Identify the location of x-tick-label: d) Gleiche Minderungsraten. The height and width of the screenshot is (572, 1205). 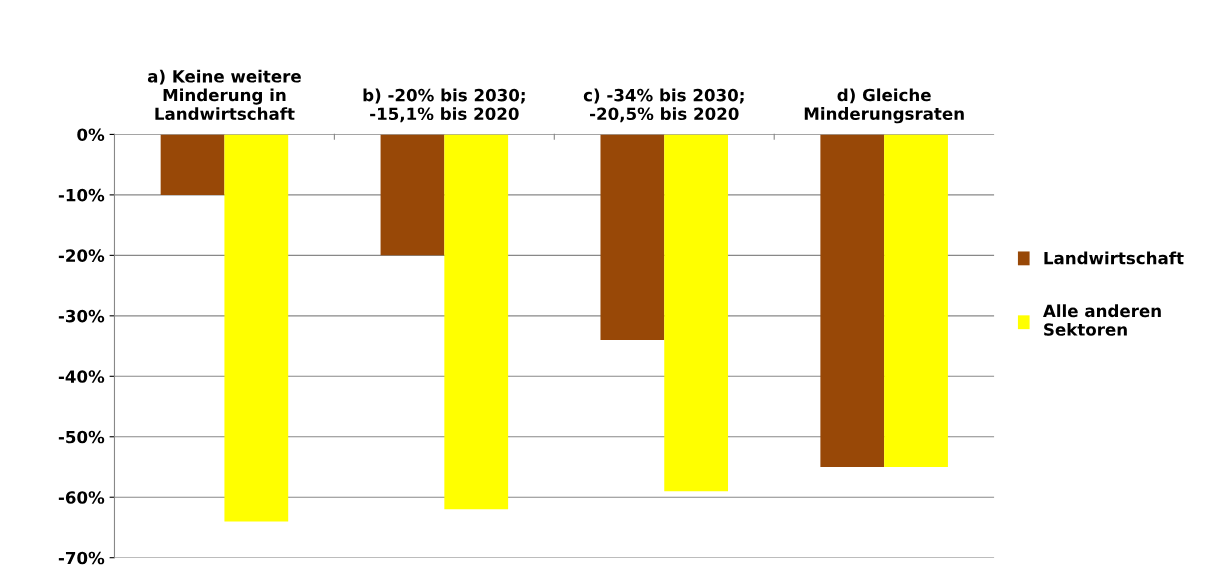
(884, 106).